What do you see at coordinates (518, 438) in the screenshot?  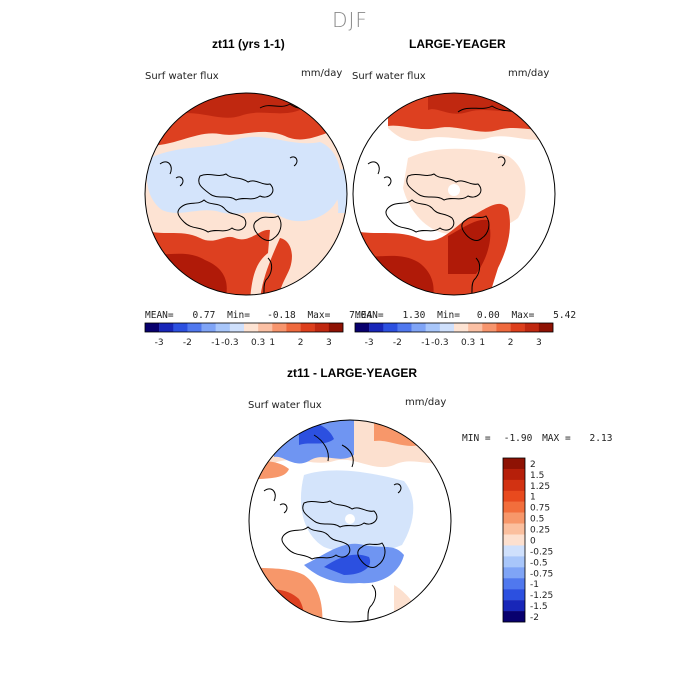 I see `panel-3-min-value: -1.90` at bounding box center [518, 438].